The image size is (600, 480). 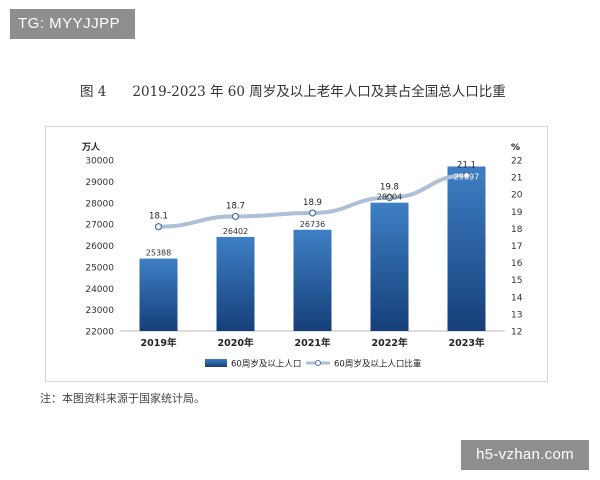 I want to click on figure-number: 图 4, so click(x=93, y=92).